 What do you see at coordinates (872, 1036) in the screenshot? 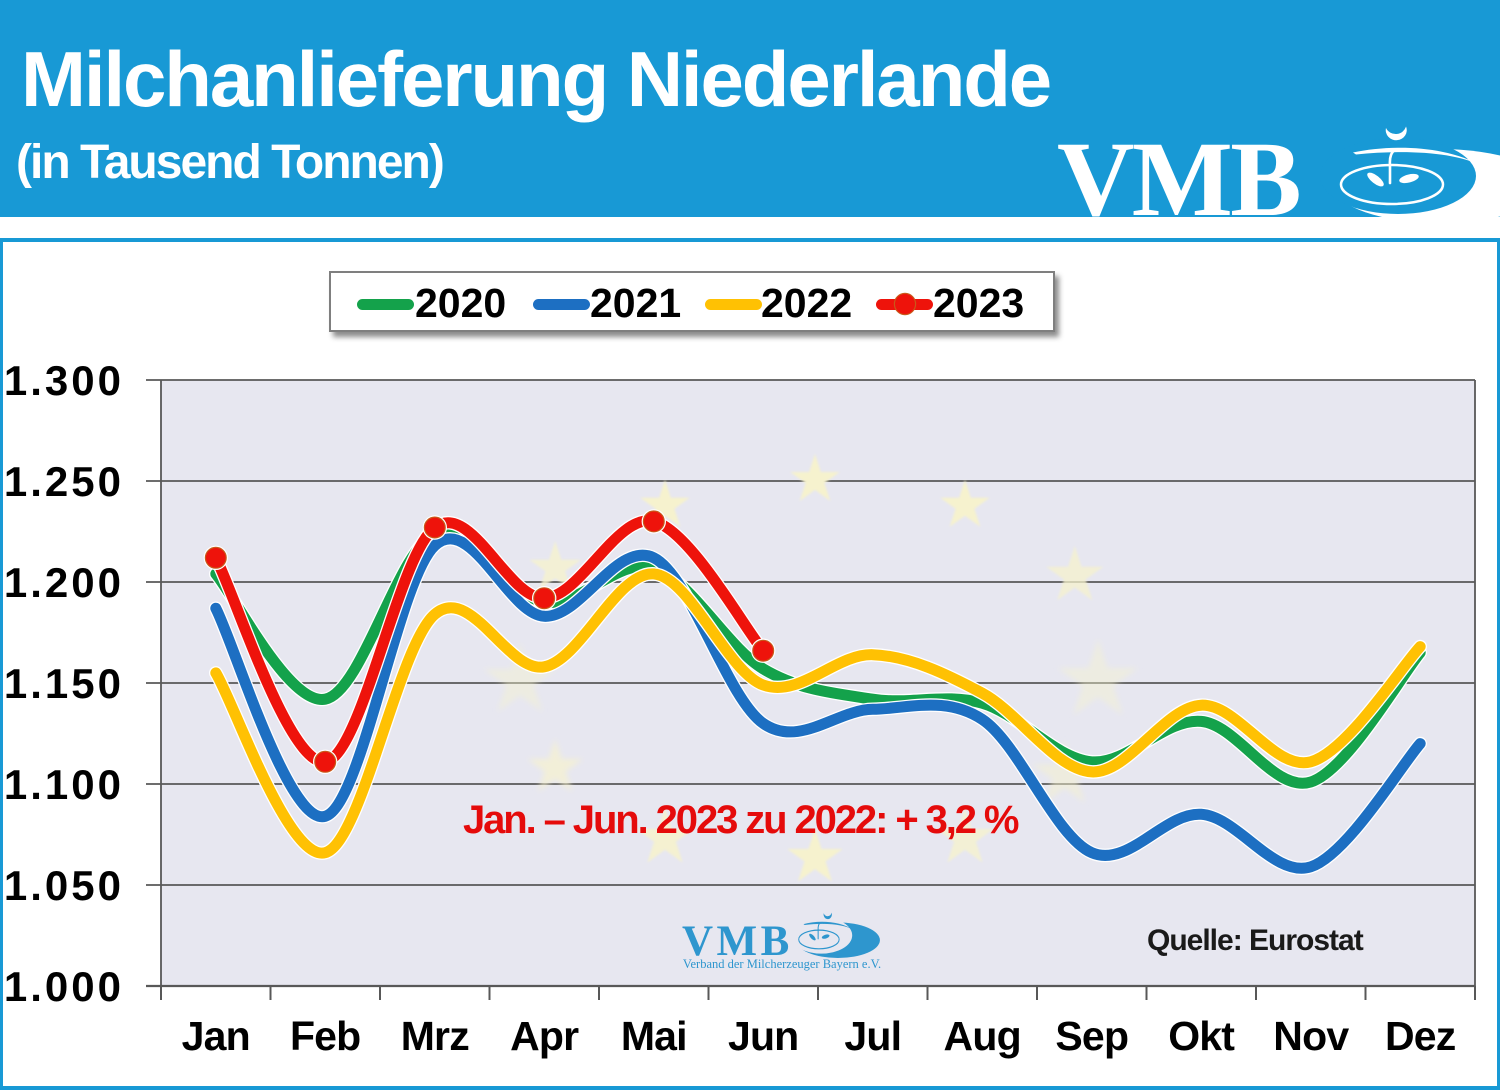
I see `svg-text: Jul` at bounding box center [872, 1036].